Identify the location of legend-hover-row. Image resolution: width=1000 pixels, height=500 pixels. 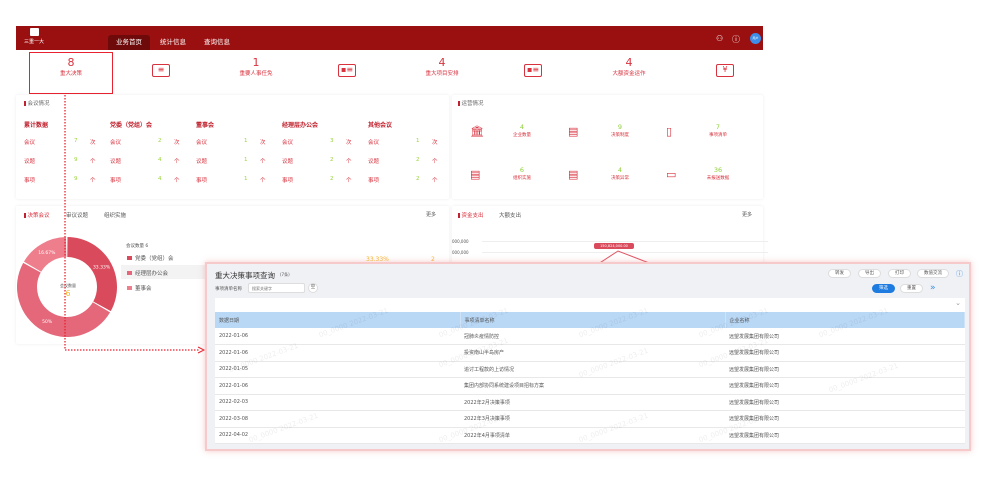
(166, 272).